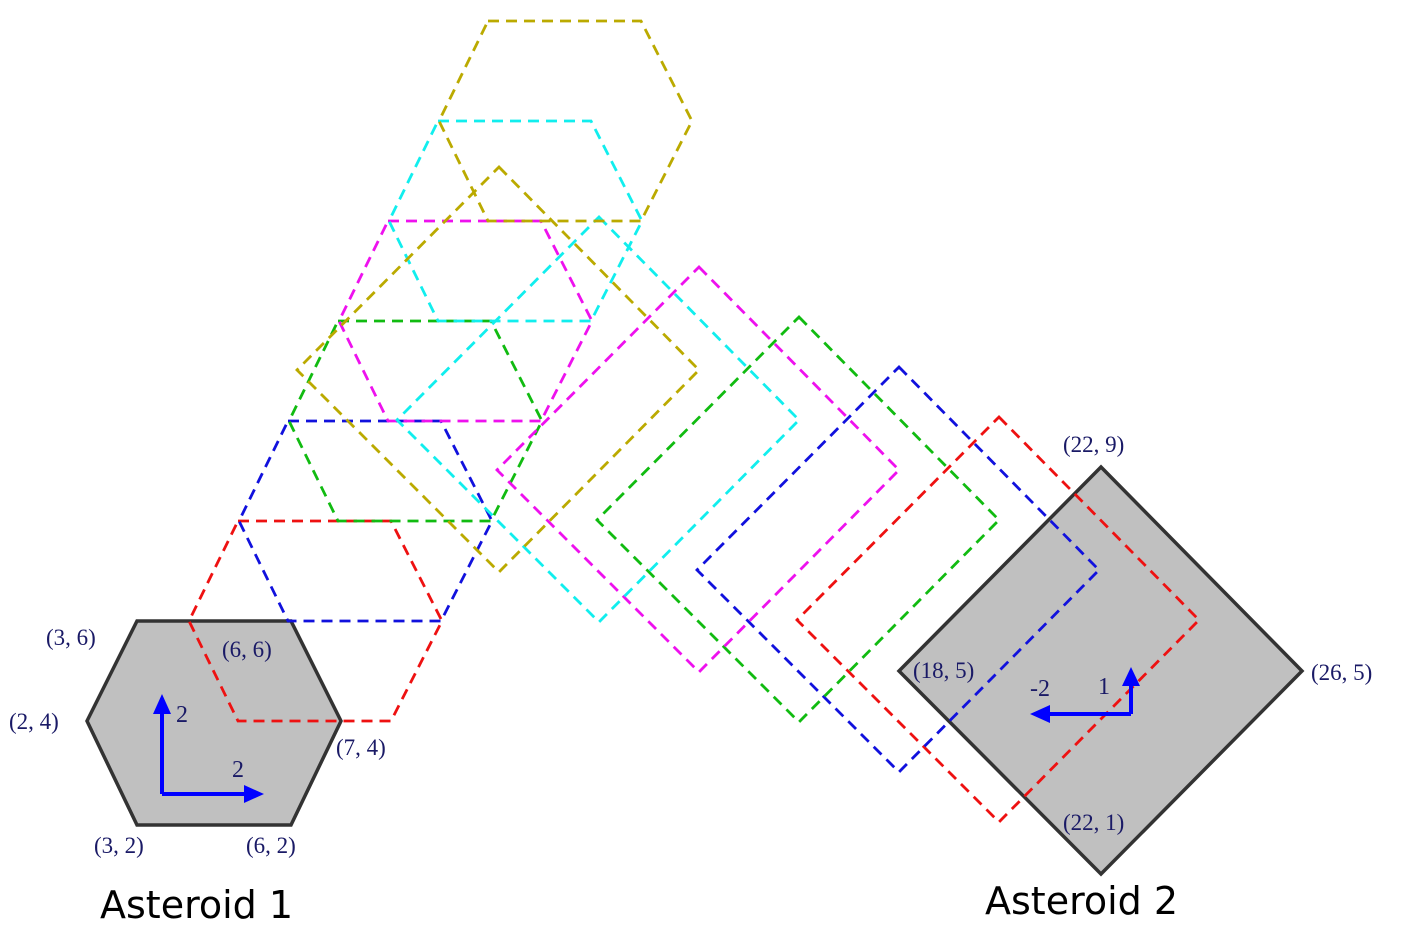 Image resolution: width=1417 pixels, height=945 pixels. What do you see at coordinates (1040, 689) in the screenshot?
I see `asteroid2-vector-left-label: -2` at bounding box center [1040, 689].